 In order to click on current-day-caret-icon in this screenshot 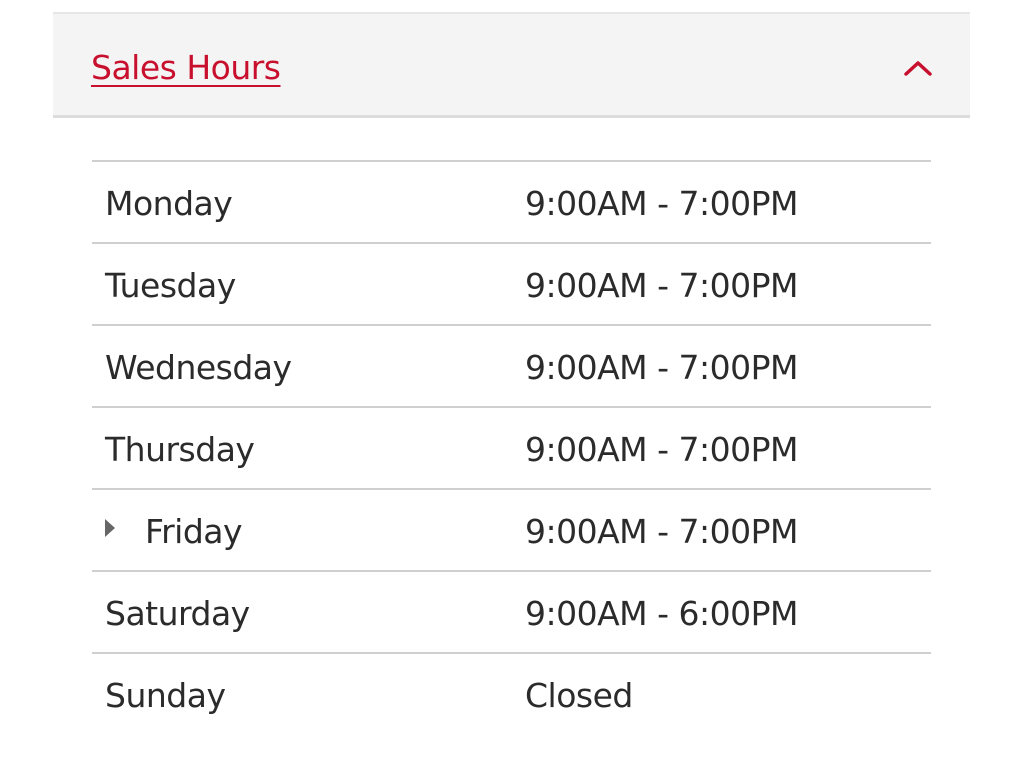, I will do `click(110, 528)`.